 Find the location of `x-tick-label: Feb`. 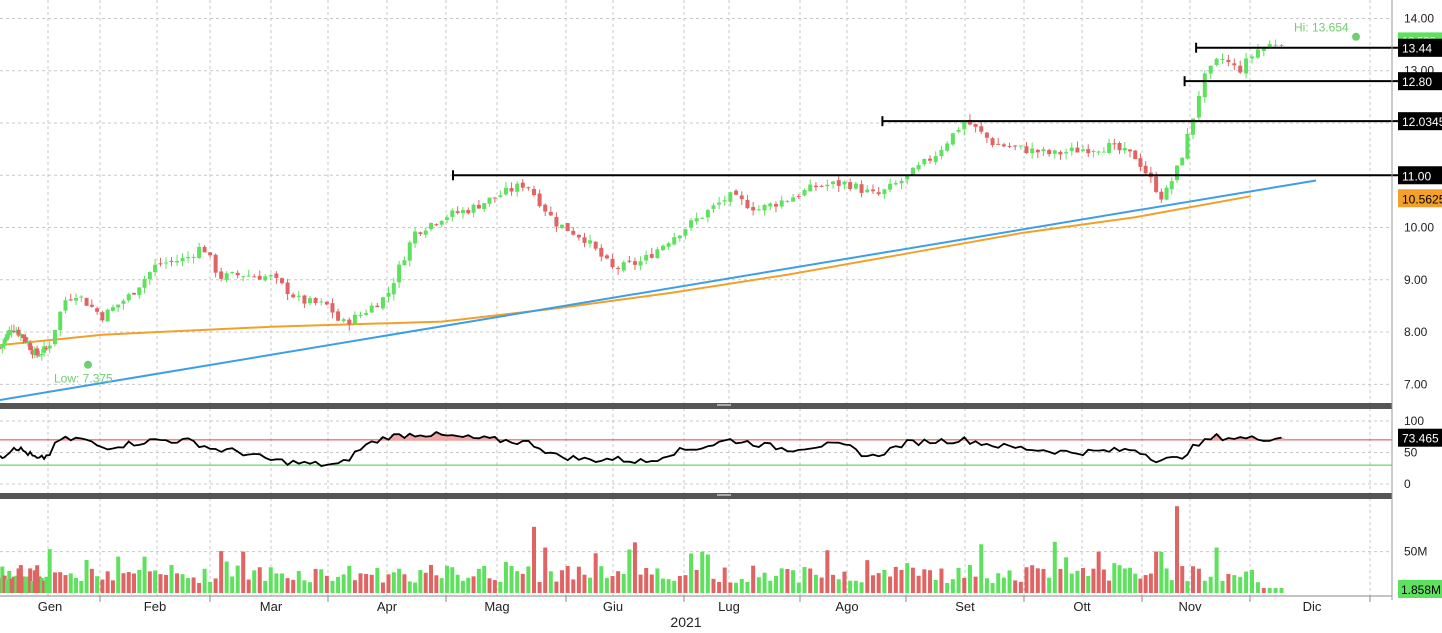

x-tick-label: Feb is located at coordinates (155, 606).